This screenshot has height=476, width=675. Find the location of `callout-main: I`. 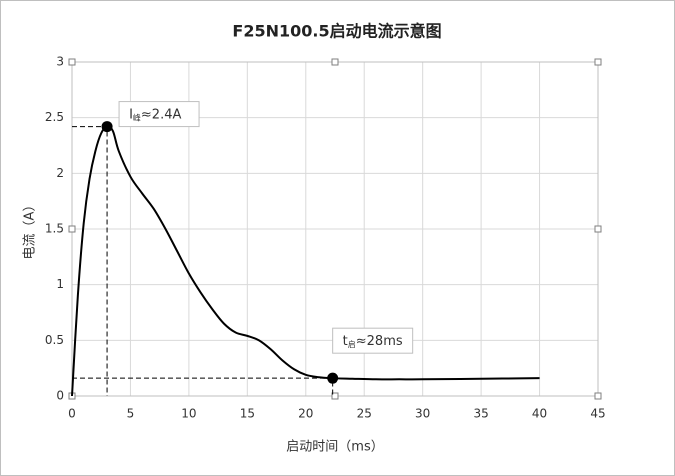

callout-main: I is located at coordinates (131, 114).